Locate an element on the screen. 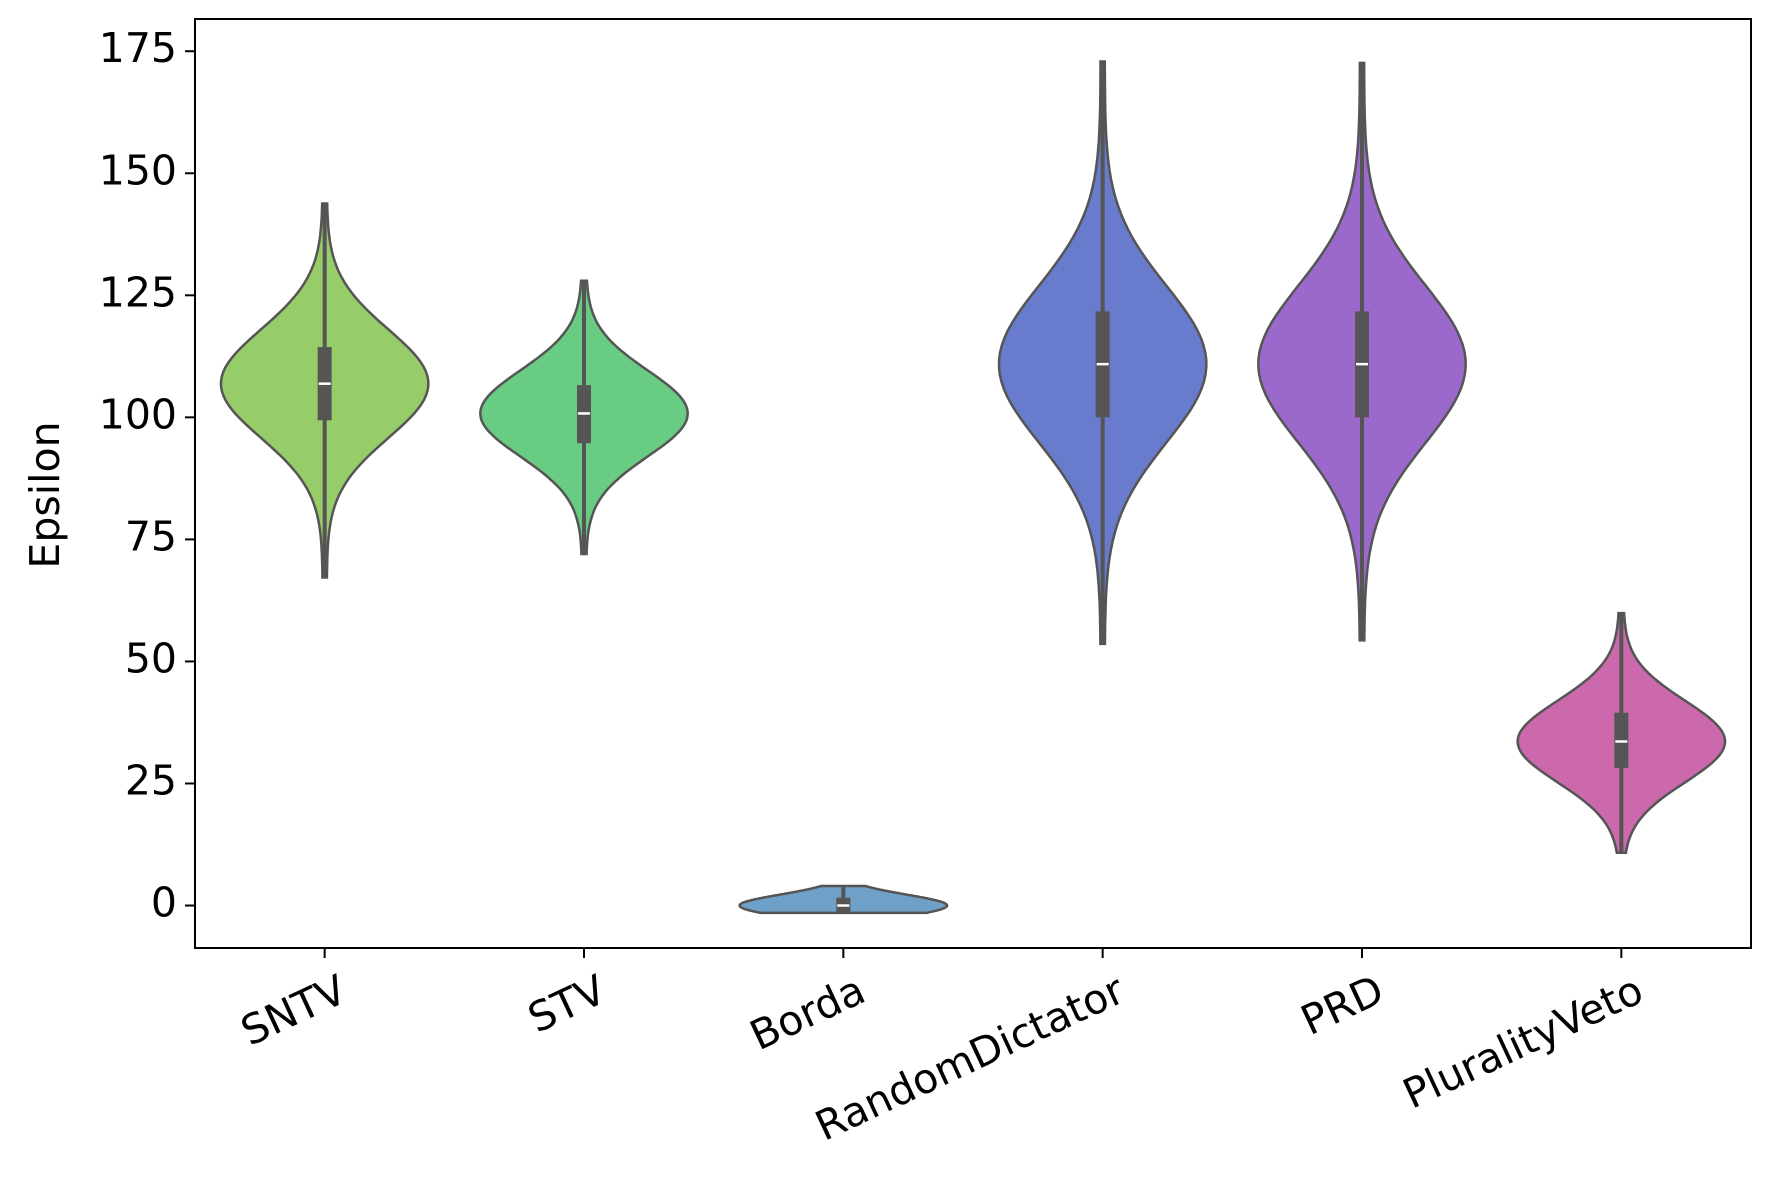 The height and width of the screenshot is (1199, 1788). y-tick-label: 0 is located at coordinates (164, 903).